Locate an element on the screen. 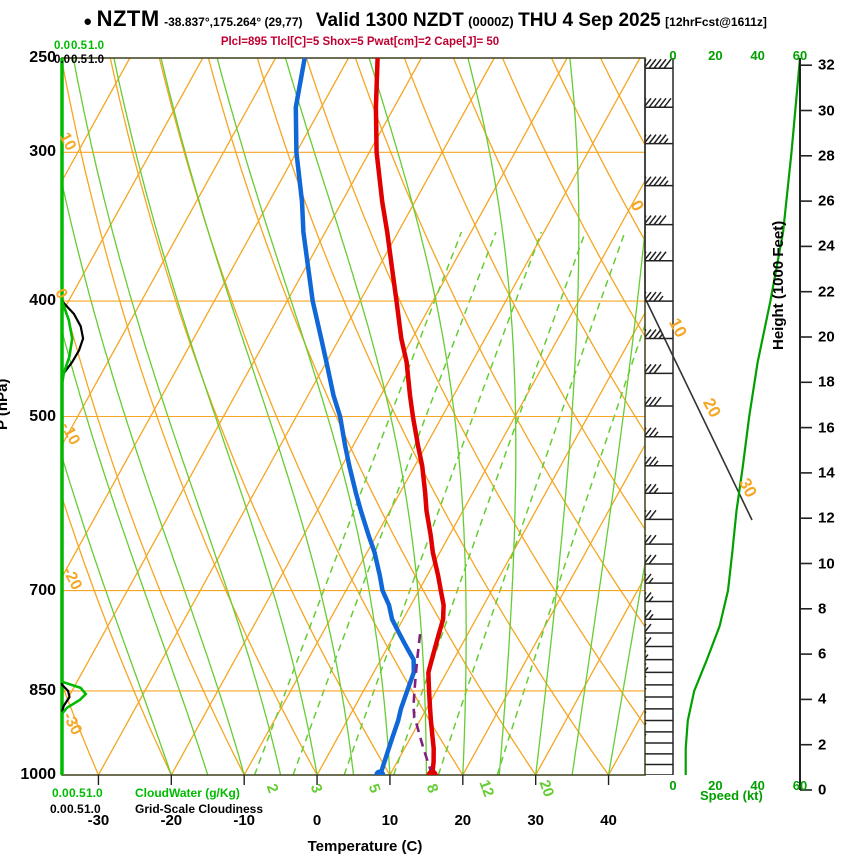 Image resolution: width=850 pixels, height=860 pixels. dewpoint-trace is located at coordinates (355, 416).